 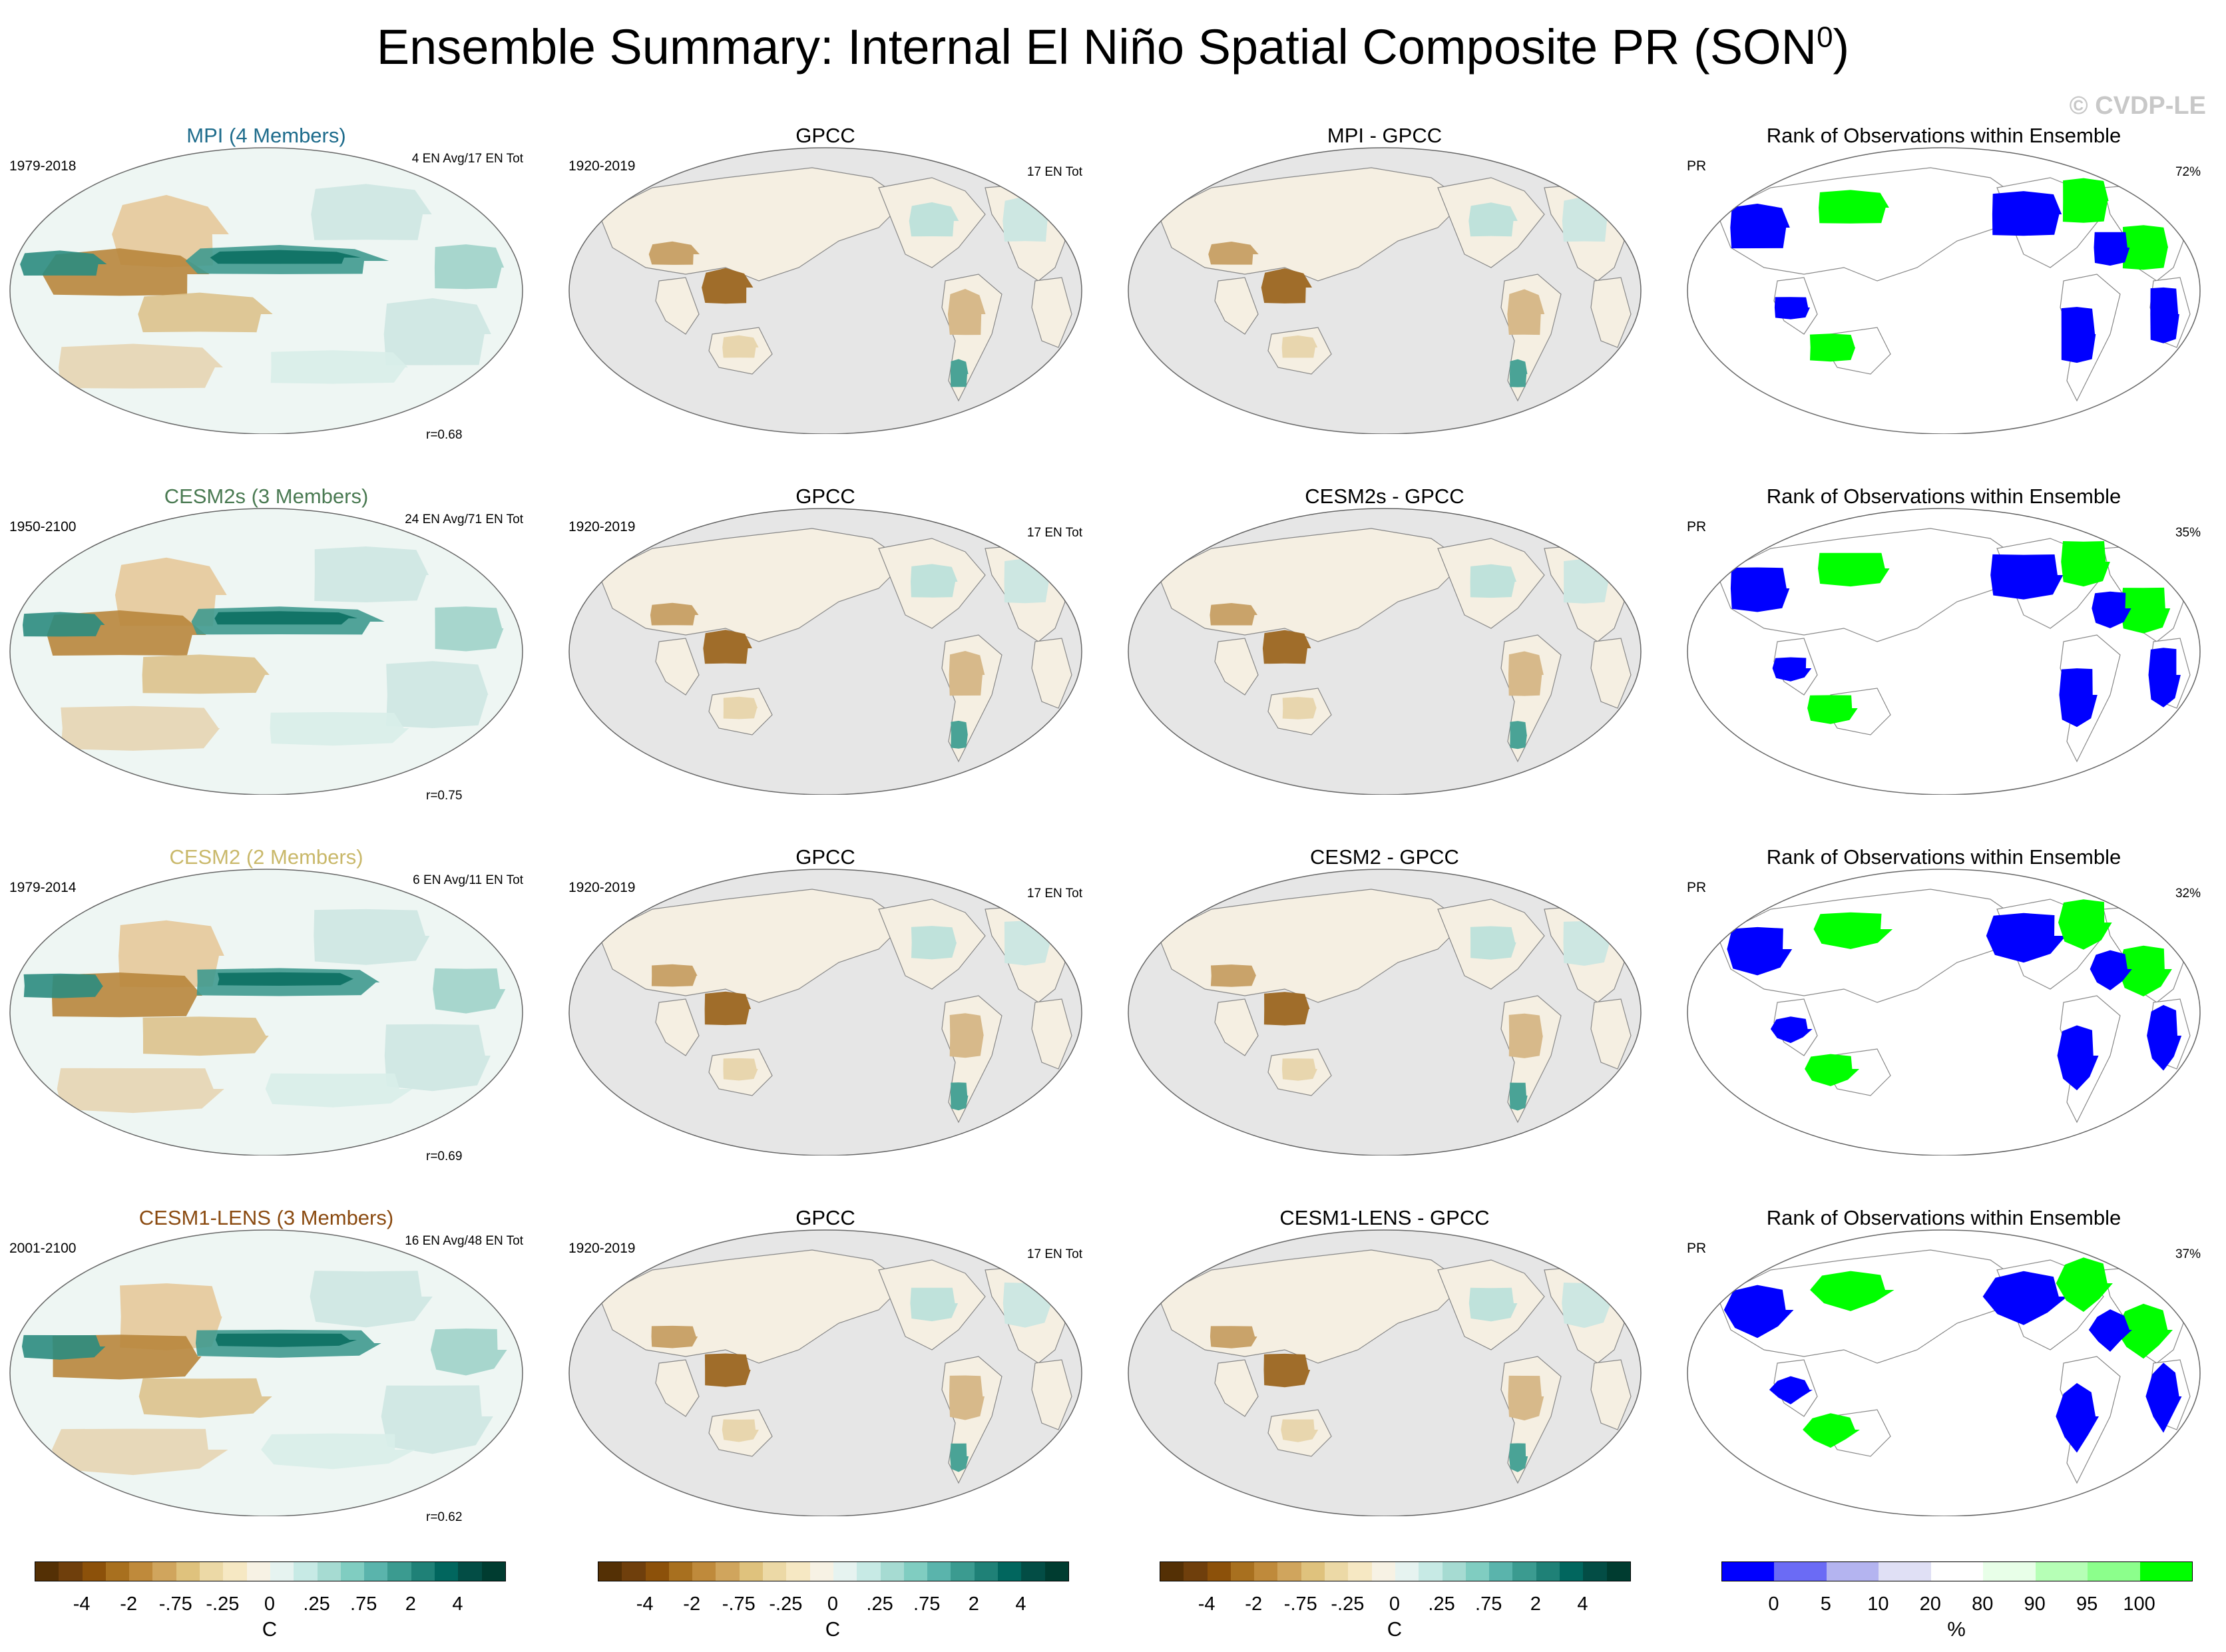 I want to click on correlation-label: r=0.62, so click(x=444, y=1517).